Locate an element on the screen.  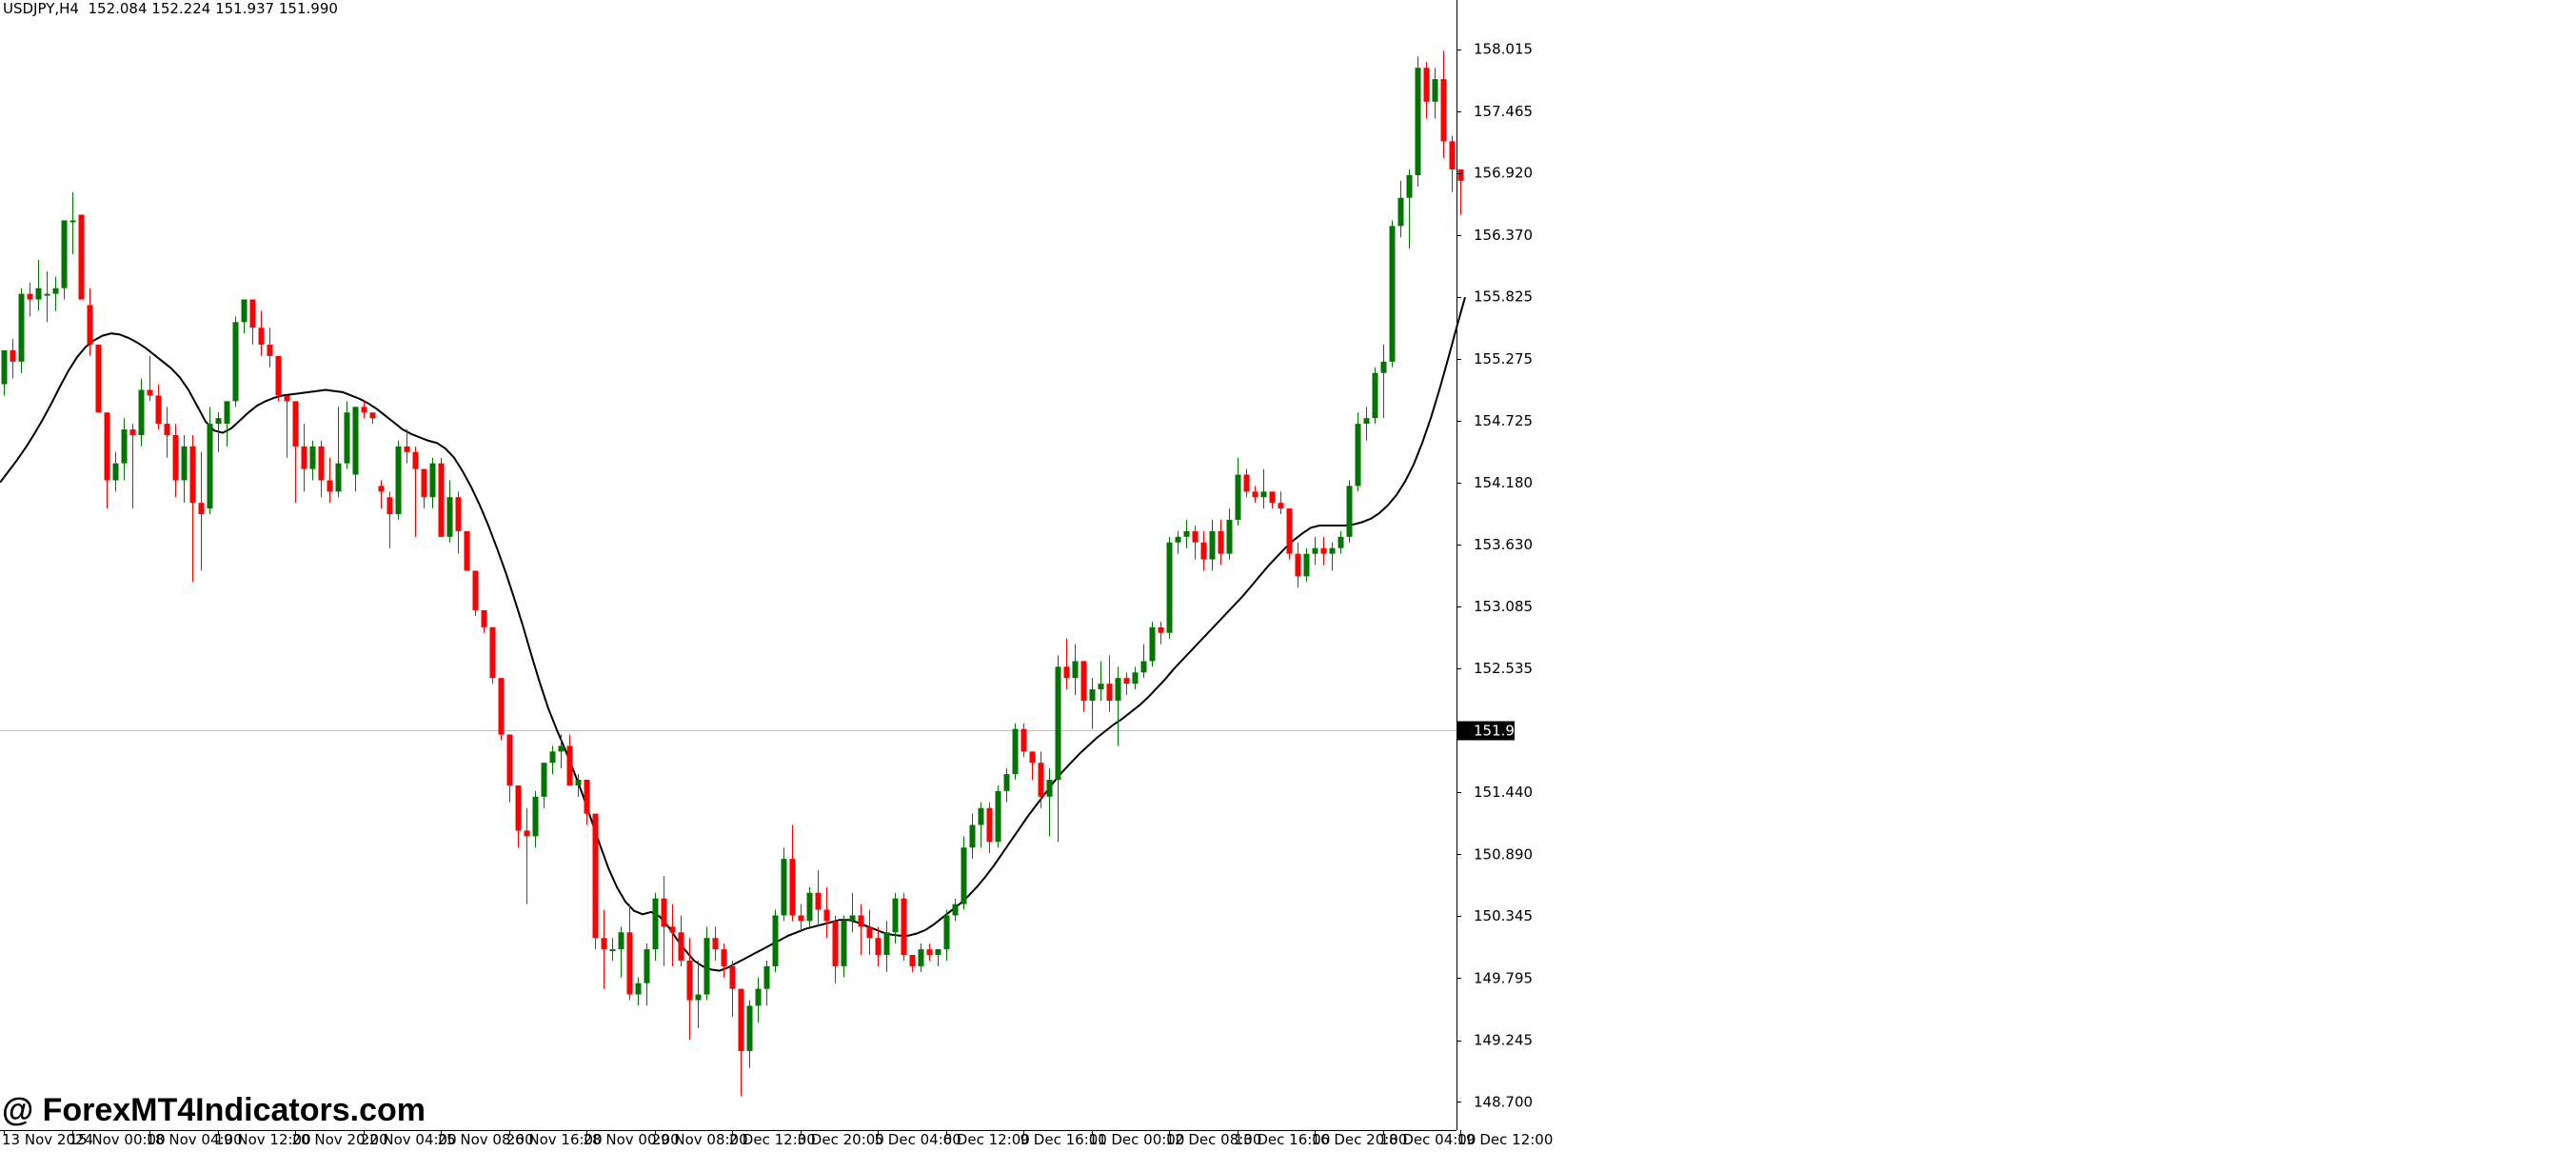
price-tick-label: 148.700 is located at coordinates (1503, 1101).